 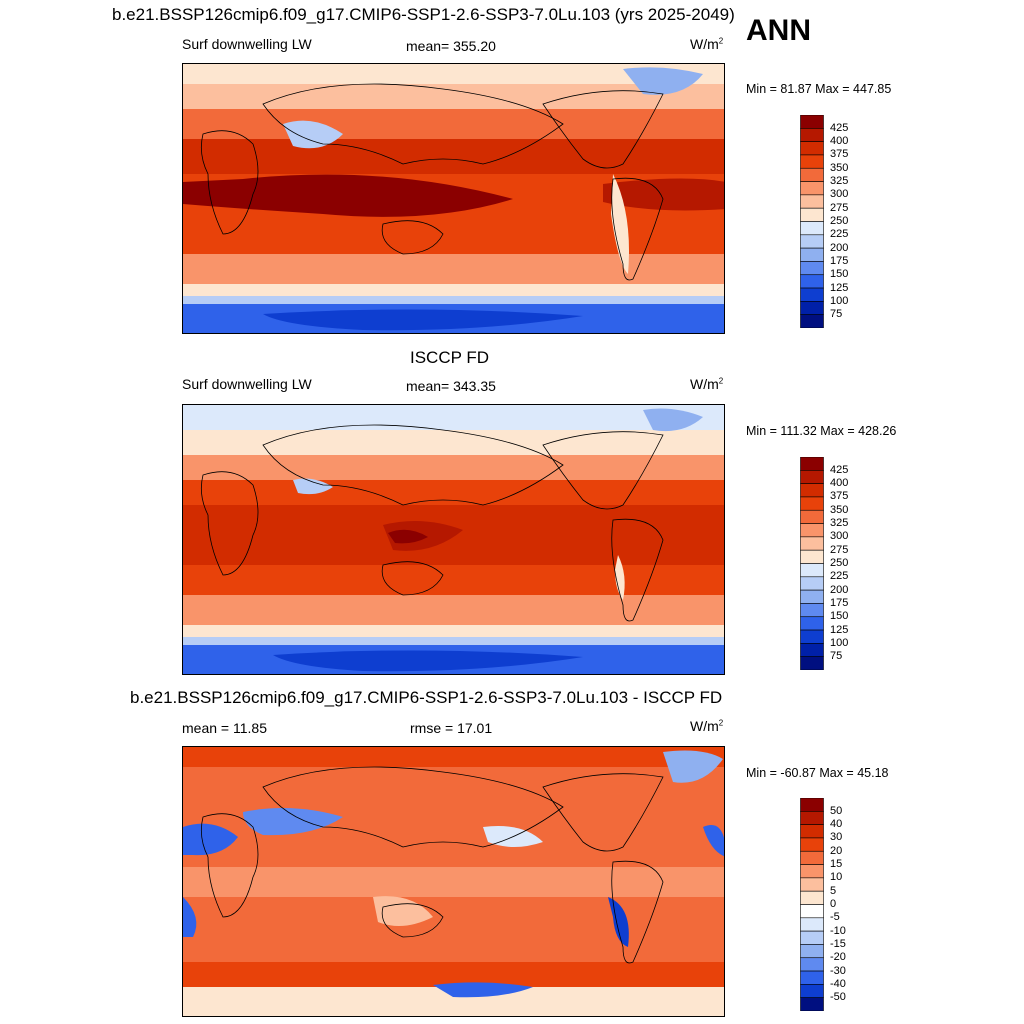 I want to click on panel3-colorbar-svg, so click(x=812, y=904).